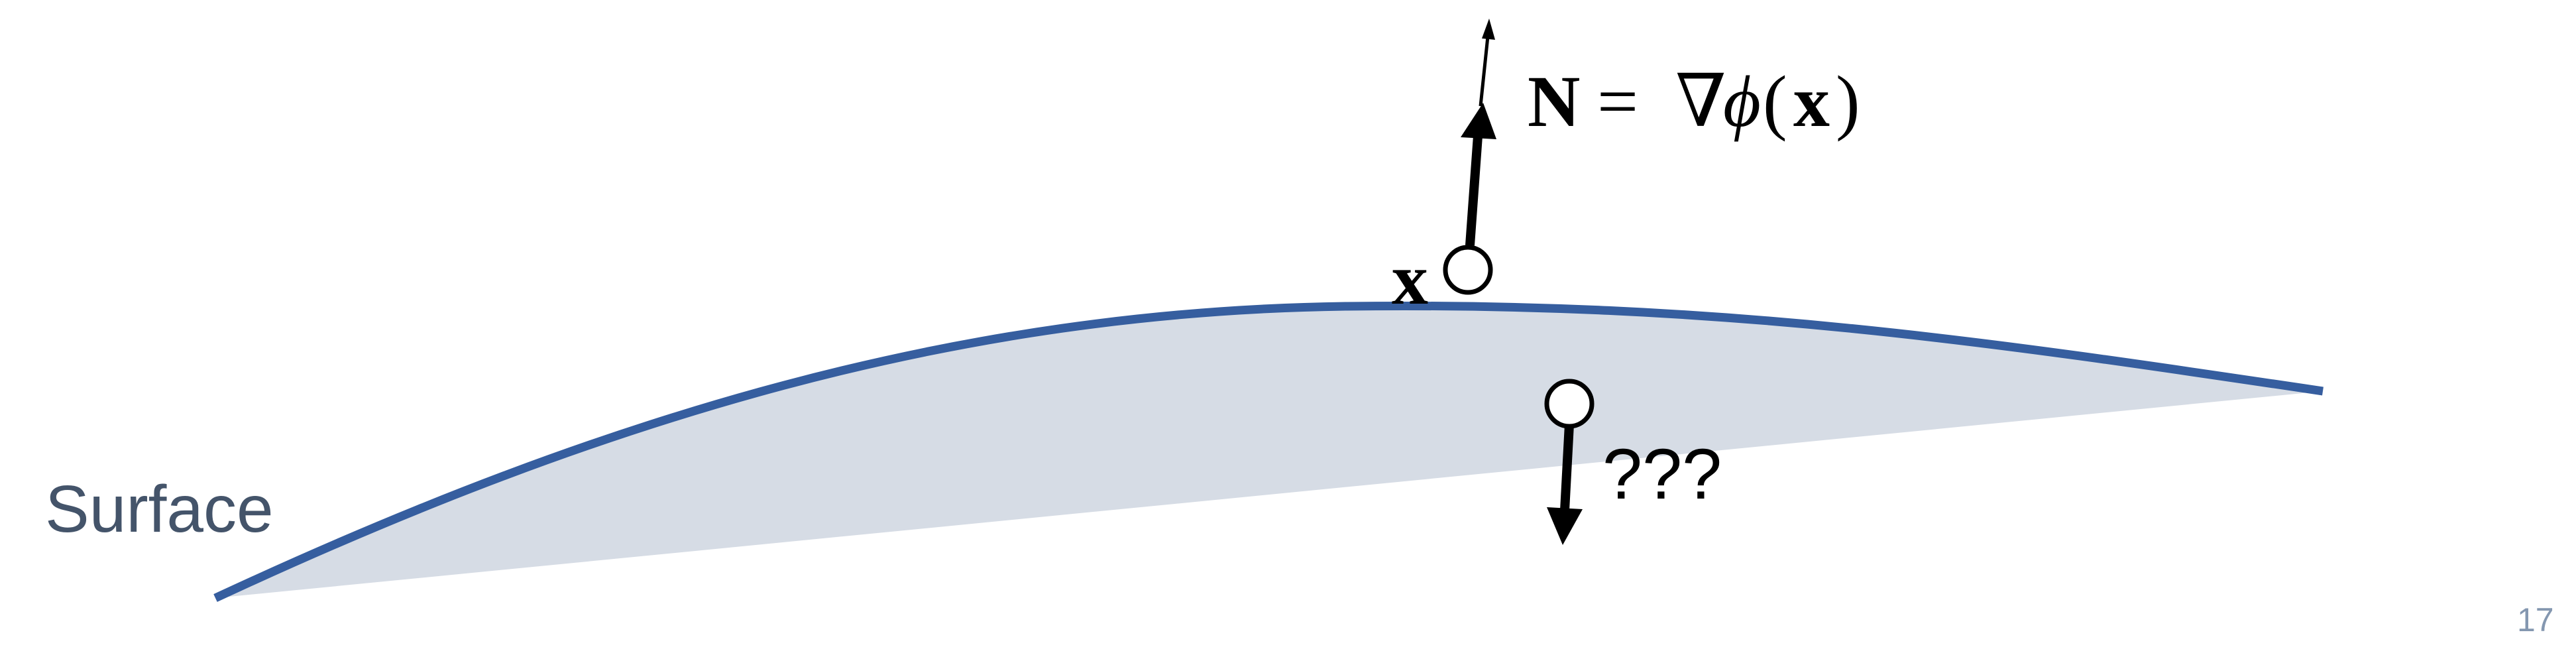 Image resolution: width=2576 pixels, height=663 pixels. Describe the element at coordinates (1848, 102) in the screenshot. I see `equation-close-paren: )` at that location.